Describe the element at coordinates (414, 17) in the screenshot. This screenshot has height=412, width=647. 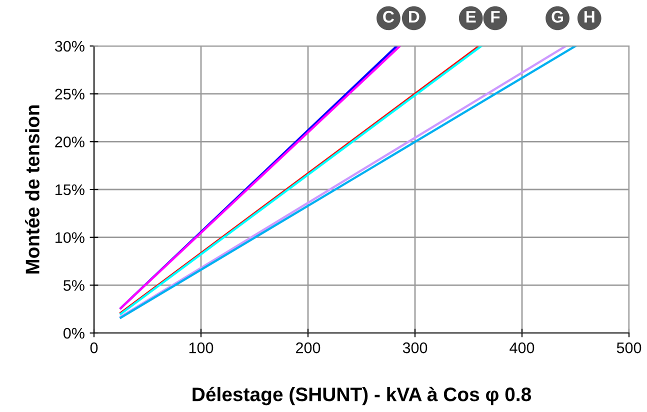
I see `annotation: D` at that location.